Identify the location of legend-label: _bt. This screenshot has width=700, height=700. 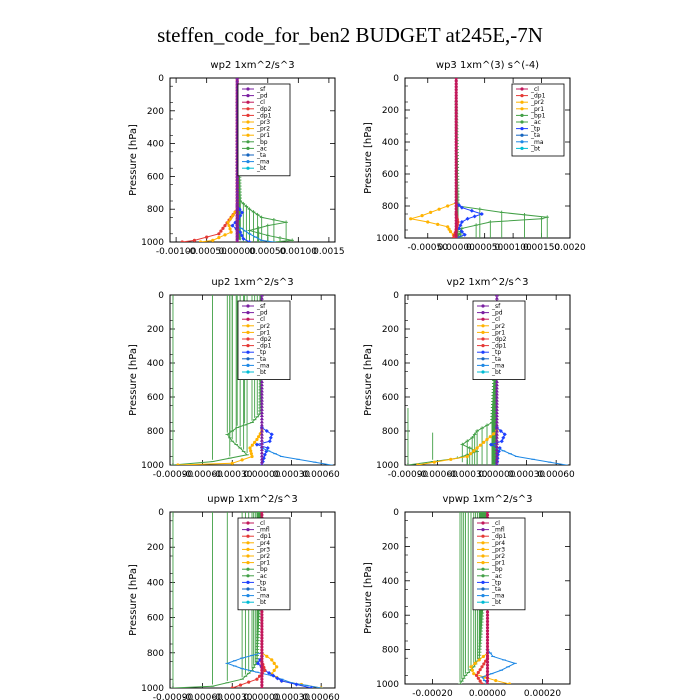
(496, 372).